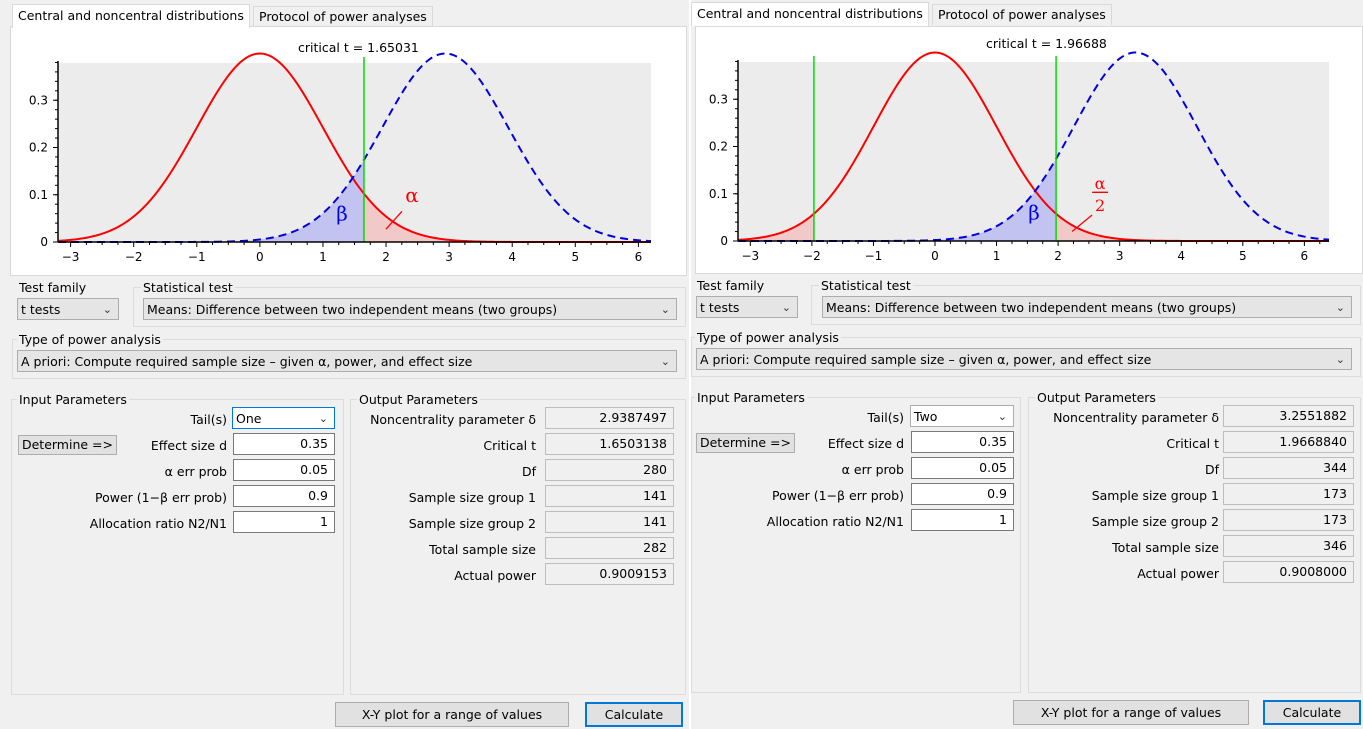  What do you see at coordinates (71, 257) in the screenshot?
I see `x-tick-label: −3` at bounding box center [71, 257].